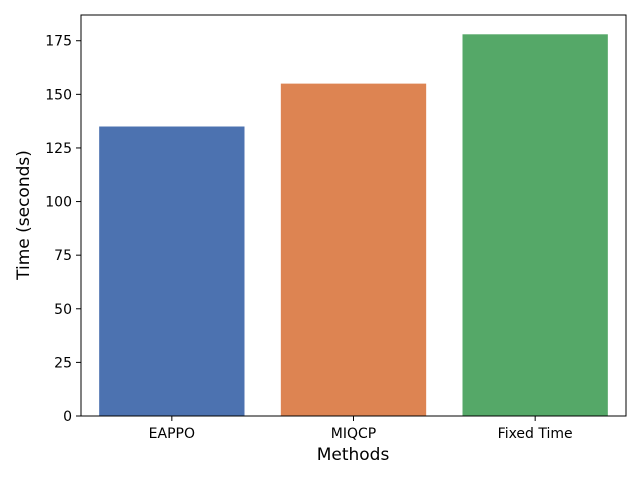 This screenshot has width=640, height=480. What do you see at coordinates (172, 271) in the screenshot?
I see `bar-eappo` at bounding box center [172, 271].